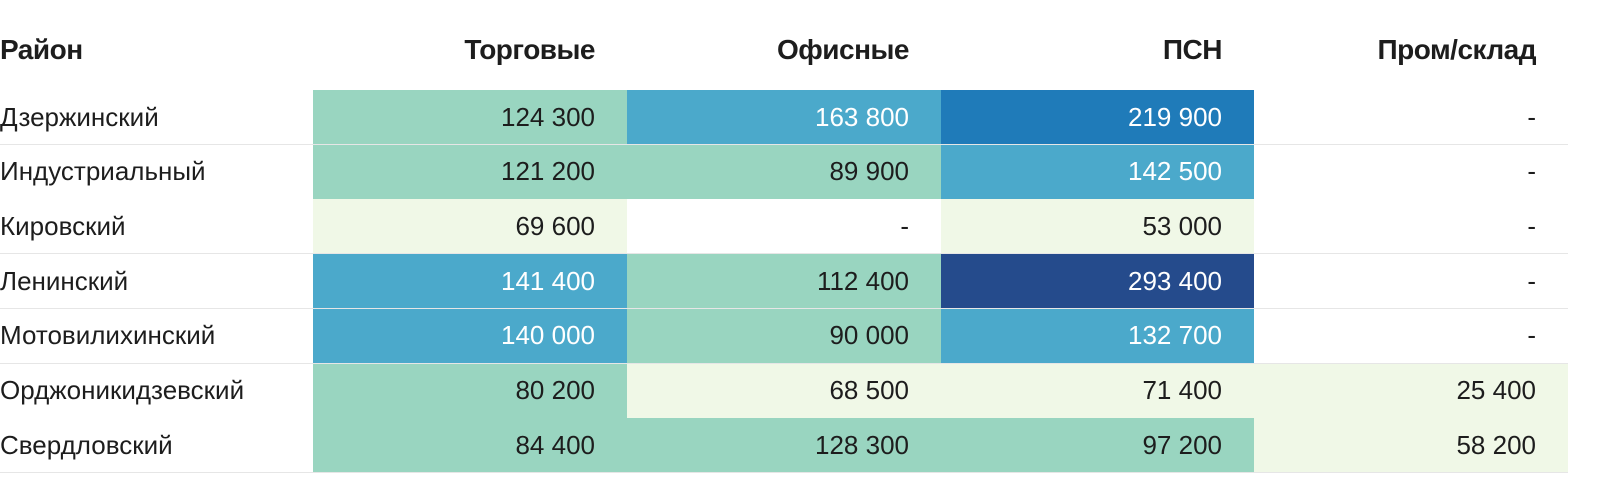 The width and height of the screenshot is (1600, 498). Describe the element at coordinates (1097, 282) in the screenshot. I see `table-cell: 293 400` at that location.